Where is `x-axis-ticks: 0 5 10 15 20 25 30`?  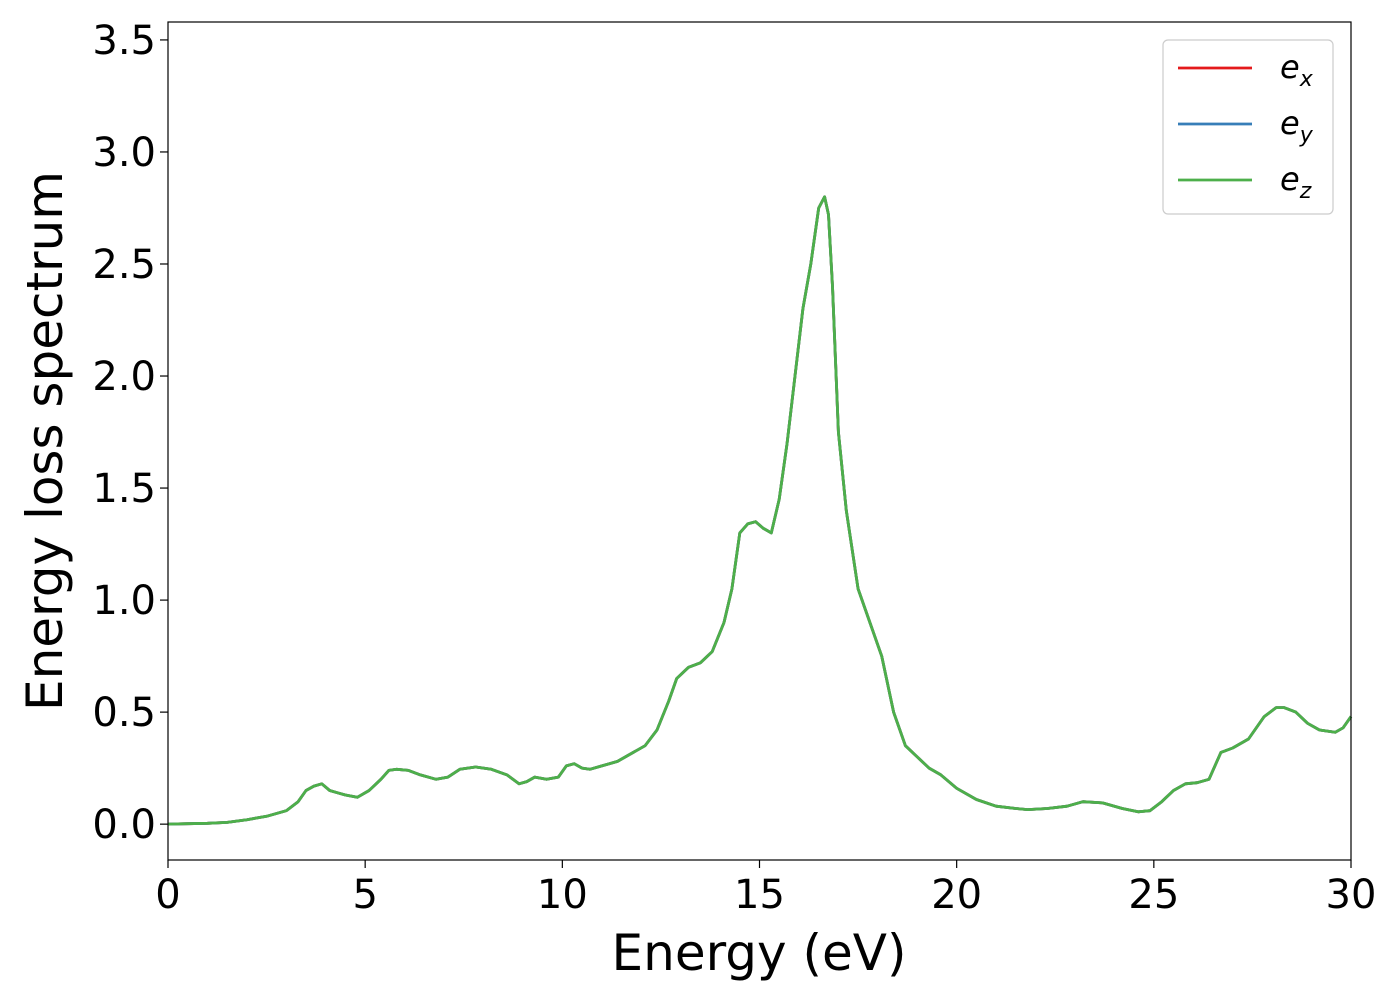
x-axis-ticks: 0 5 10 15 20 25 30 is located at coordinates (765, 889).